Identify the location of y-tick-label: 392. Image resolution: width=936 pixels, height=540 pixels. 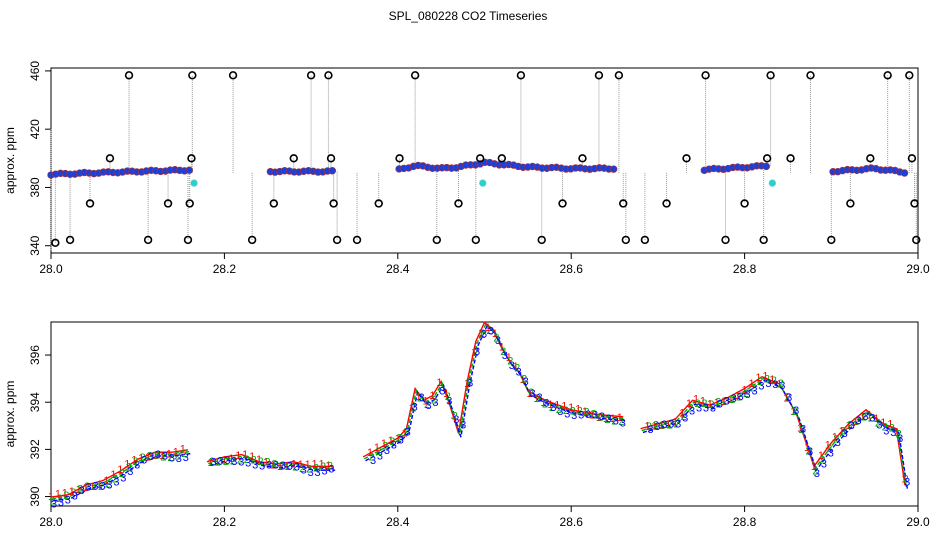
(35, 449).